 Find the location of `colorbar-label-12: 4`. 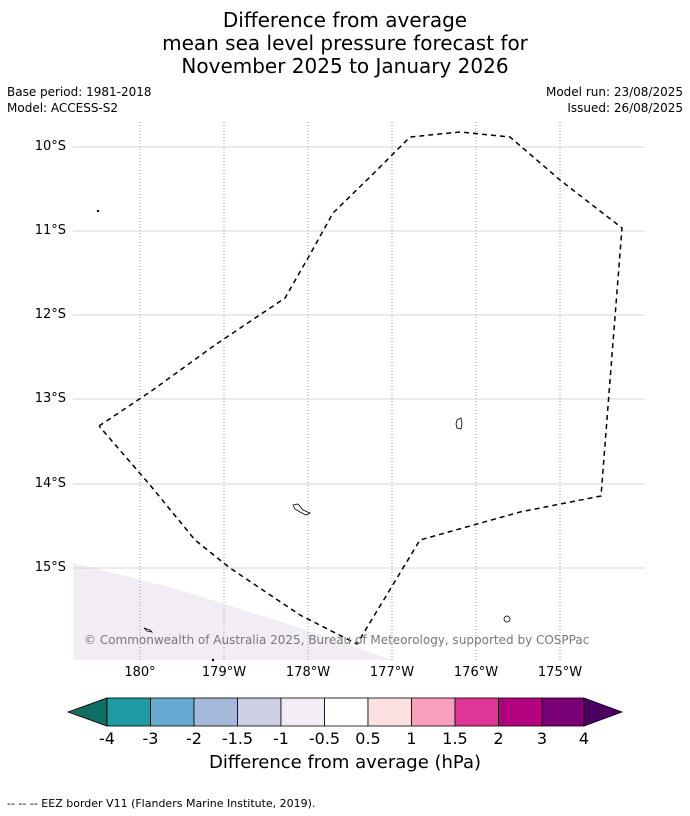

colorbar-label-12: 4 is located at coordinates (584, 738).